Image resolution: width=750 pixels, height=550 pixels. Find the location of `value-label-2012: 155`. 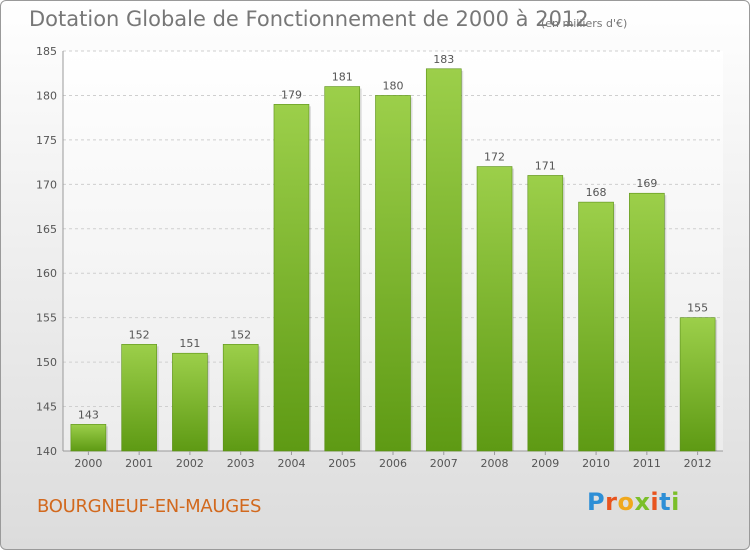

value-label-2012: 155 is located at coordinates (697, 308).